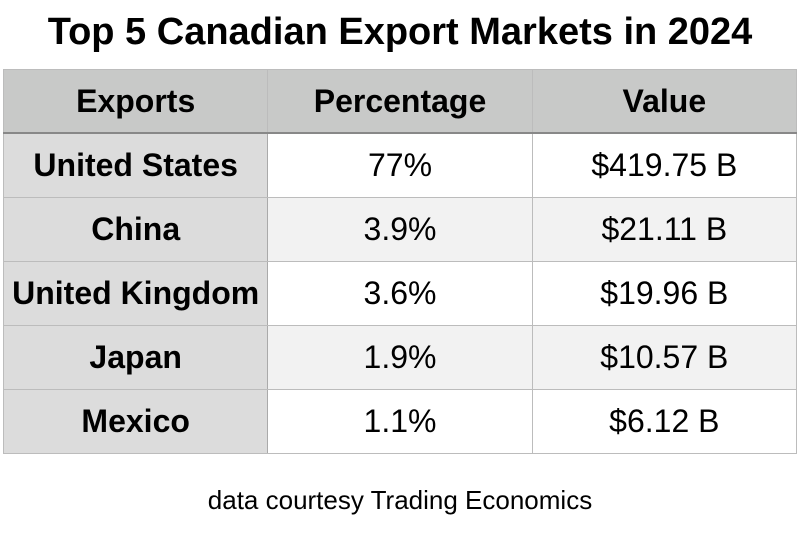 This screenshot has height=539, width=800. I want to click on percentage-cell: 77%, so click(400, 165).